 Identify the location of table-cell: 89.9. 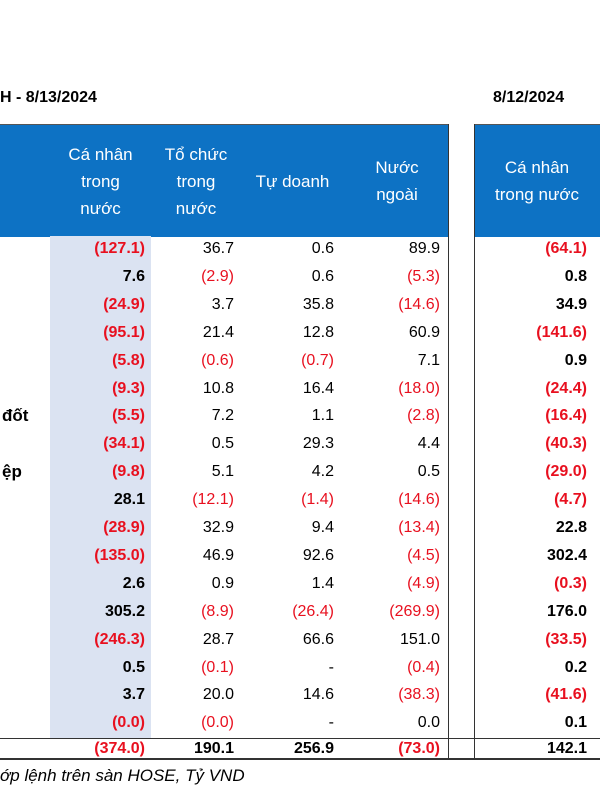
(424, 248).